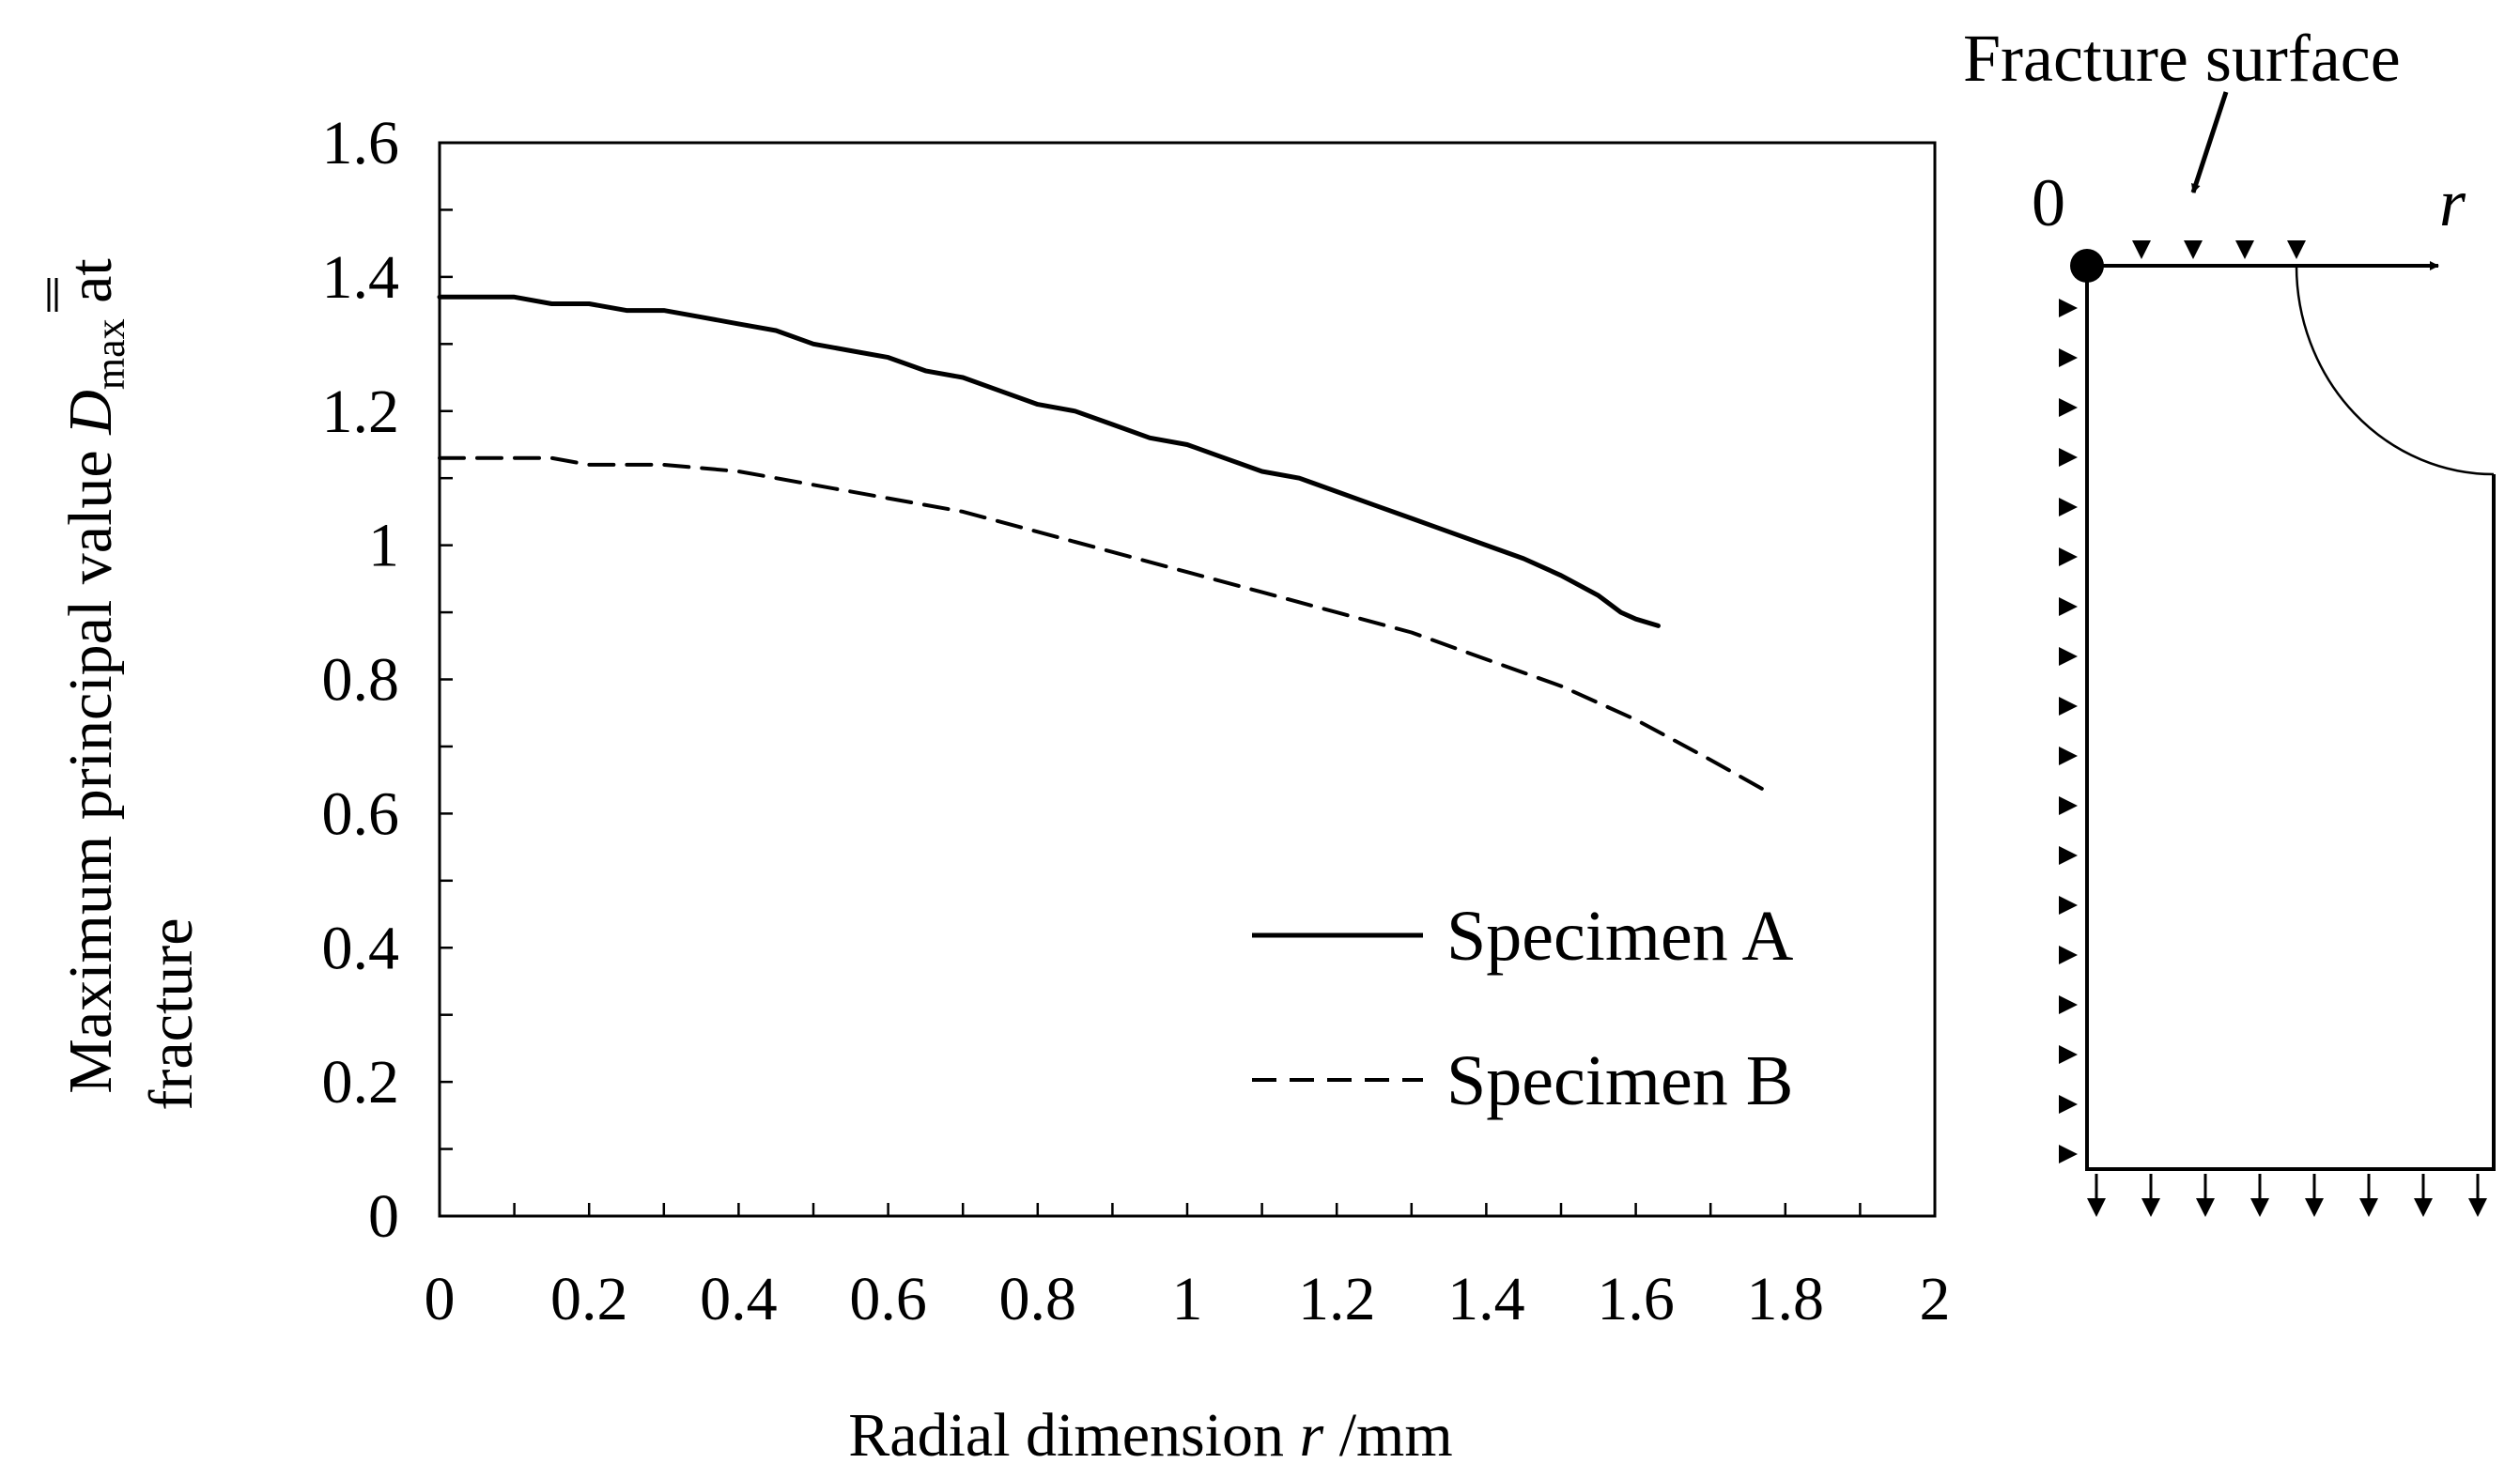 The height and width of the screenshot is (1479, 2520). I want to click on series-line-specimen-b, so click(1105, 625).